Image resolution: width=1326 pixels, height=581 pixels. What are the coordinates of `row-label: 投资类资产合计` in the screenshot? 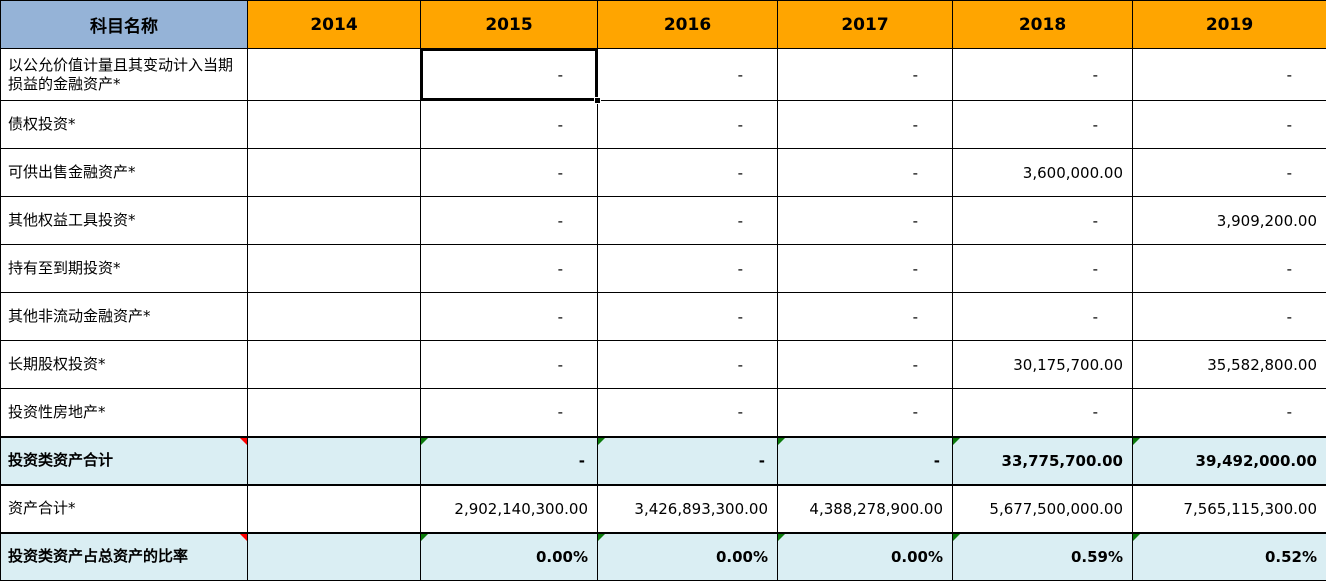 It's located at (124, 460).